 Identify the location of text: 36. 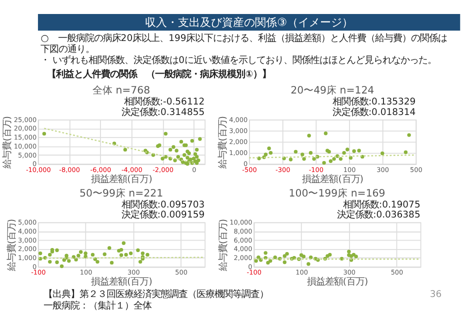
(436, 294).